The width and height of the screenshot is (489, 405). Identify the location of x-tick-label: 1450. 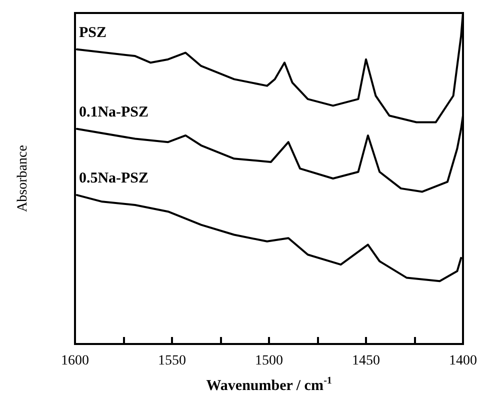
(366, 361).